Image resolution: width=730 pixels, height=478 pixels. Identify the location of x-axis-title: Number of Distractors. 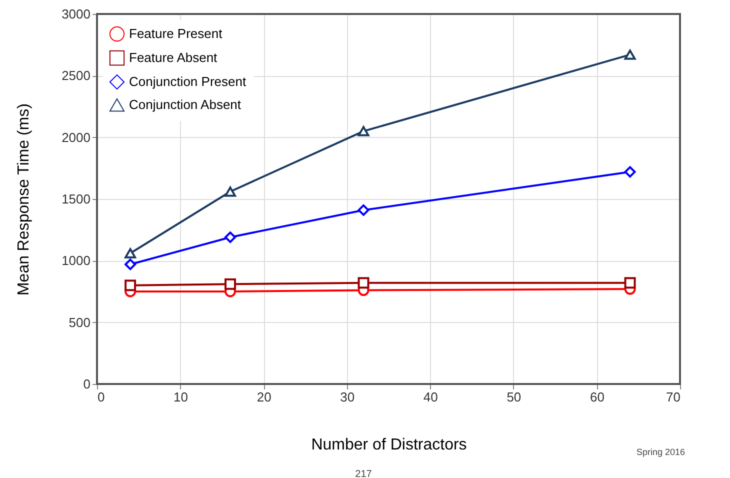
(389, 445).